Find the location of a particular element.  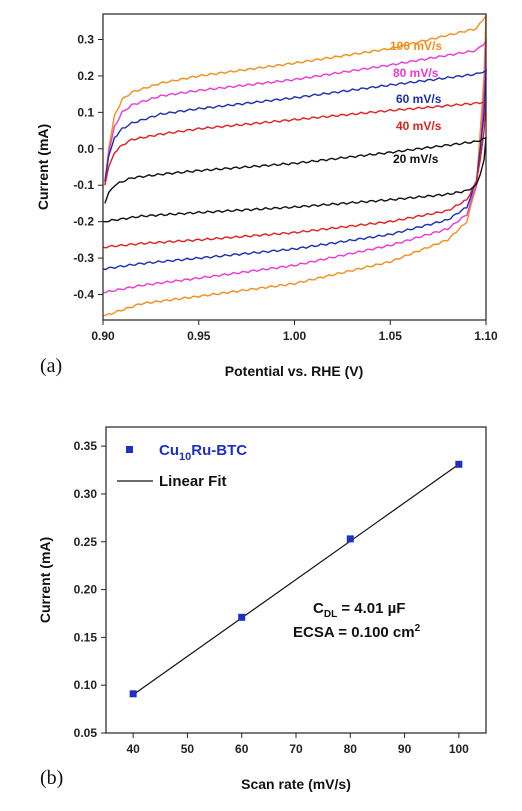

chart-b-xtick-label: 40 is located at coordinates (133, 749).